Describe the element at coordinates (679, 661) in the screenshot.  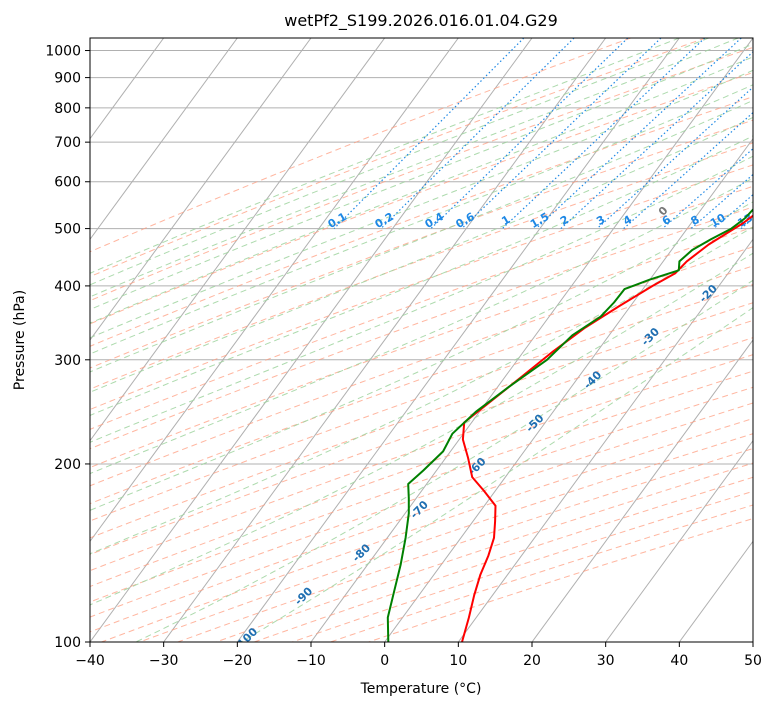
I see `x-tick-label: 40` at that location.